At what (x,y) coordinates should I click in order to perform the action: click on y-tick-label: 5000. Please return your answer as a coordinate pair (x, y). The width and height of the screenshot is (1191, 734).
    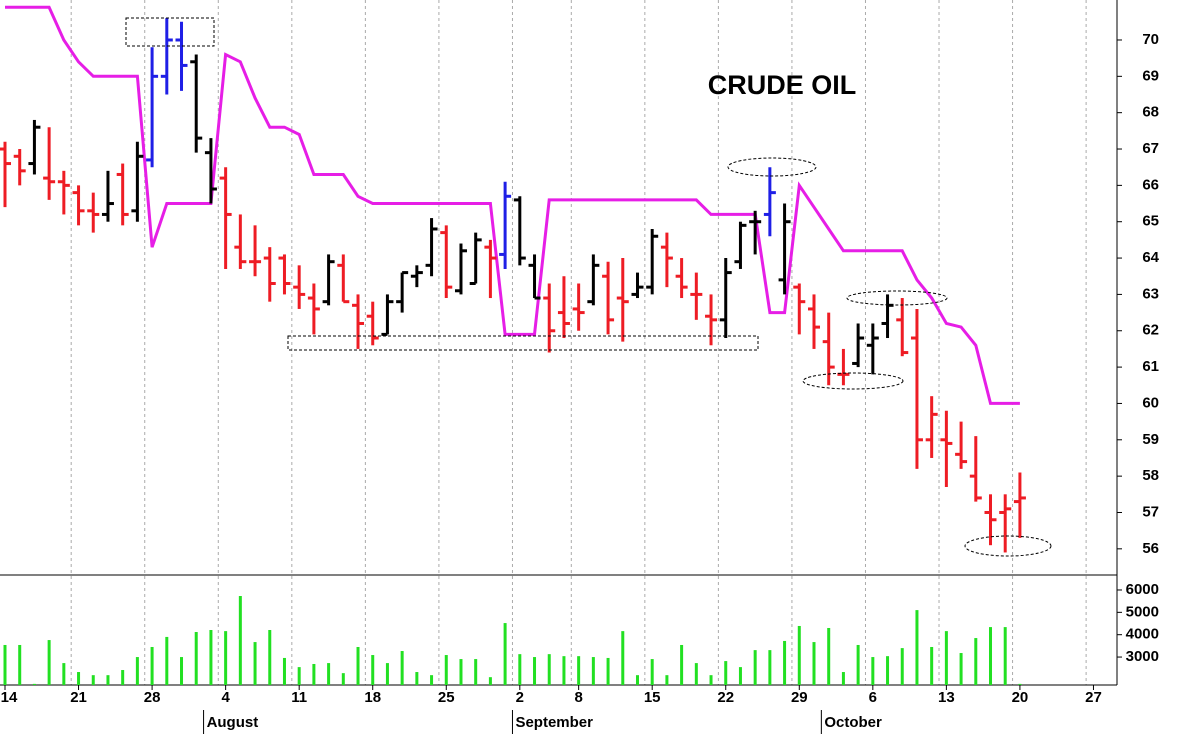
    Looking at the image, I should click on (1142, 611).